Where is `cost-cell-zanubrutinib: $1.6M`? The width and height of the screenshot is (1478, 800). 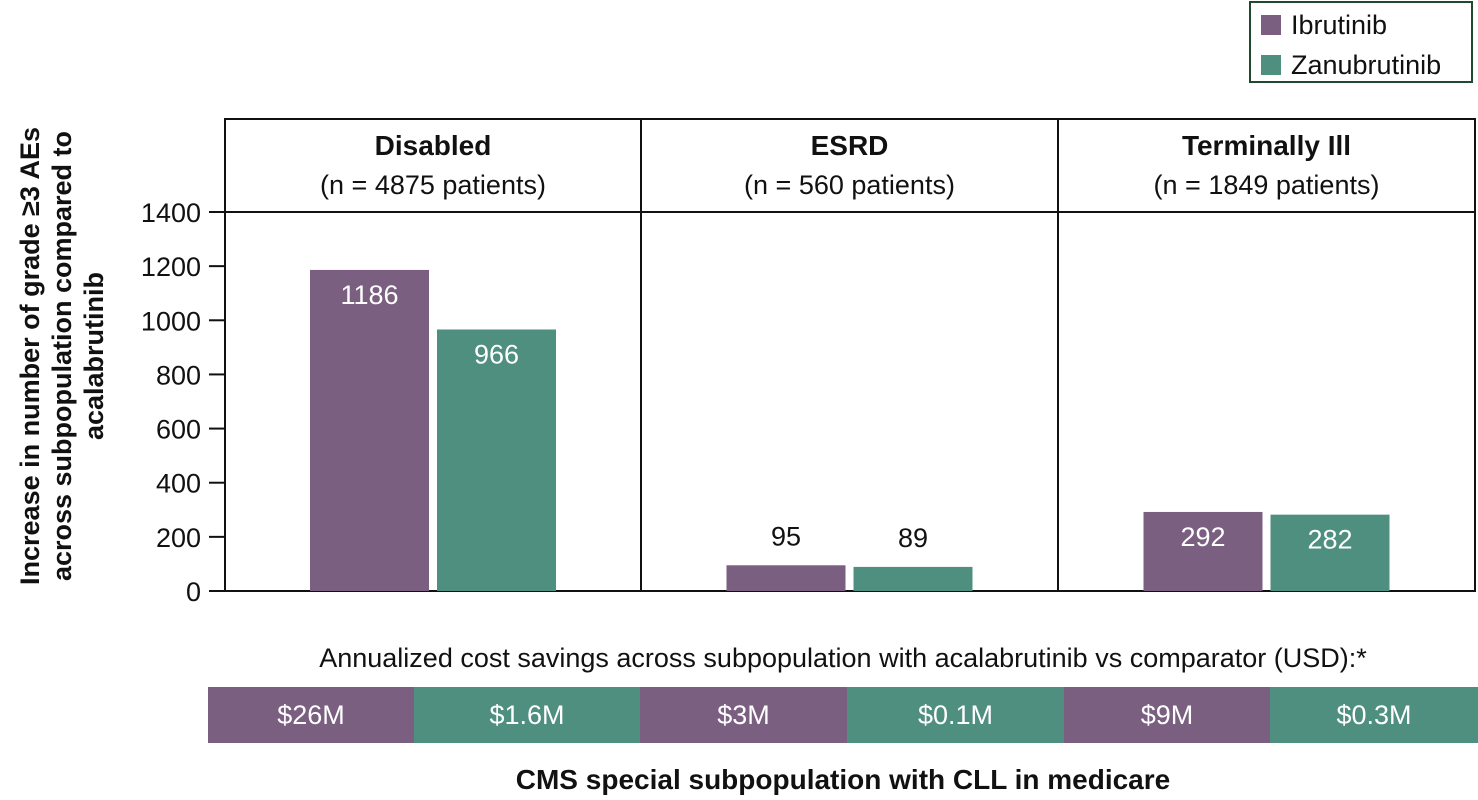
cost-cell-zanubrutinib: $1.6M is located at coordinates (527, 715).